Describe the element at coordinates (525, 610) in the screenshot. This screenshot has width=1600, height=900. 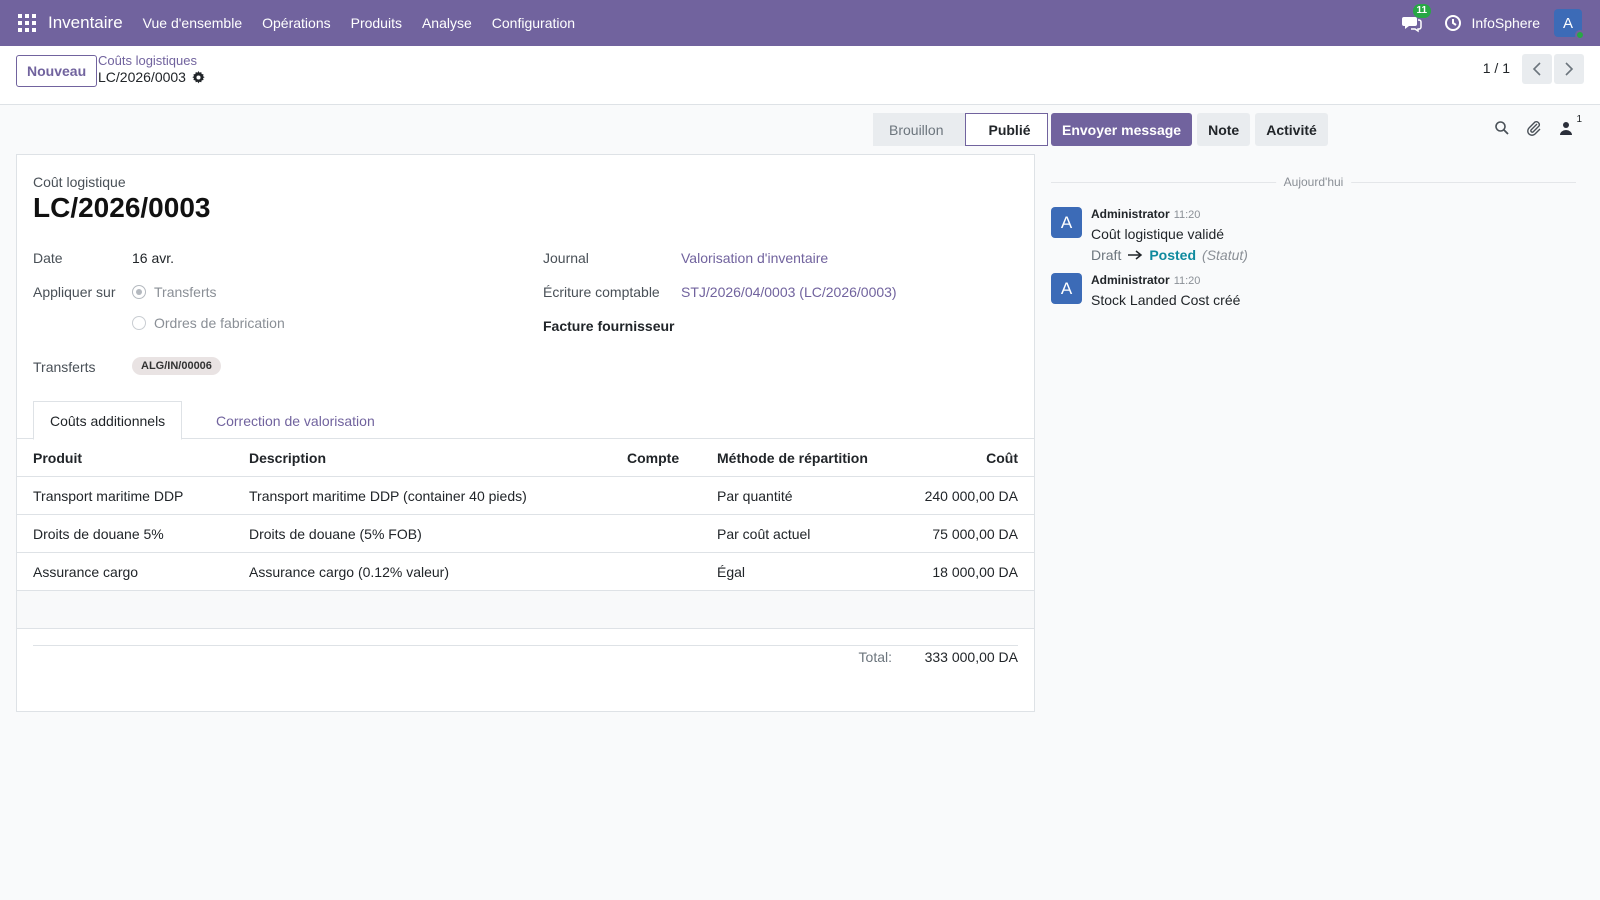
I see `table-empty-row` at that location.